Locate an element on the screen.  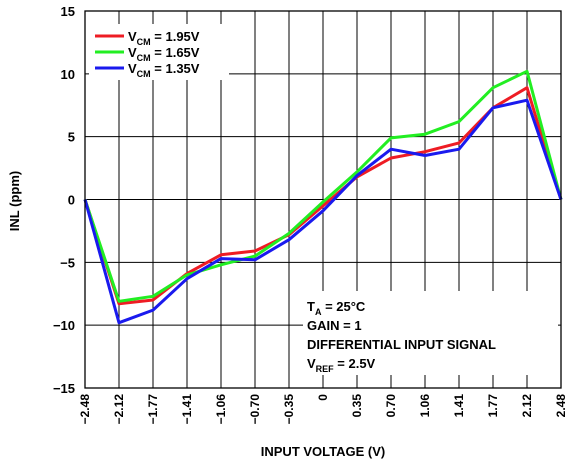
y-tick-label: −10 is located at coordinates (64, 325).